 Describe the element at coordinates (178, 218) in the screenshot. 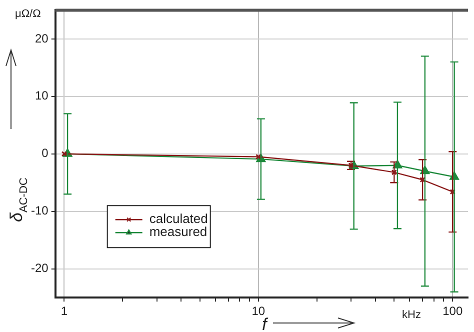

I see `legend-label: calculated` at that location.